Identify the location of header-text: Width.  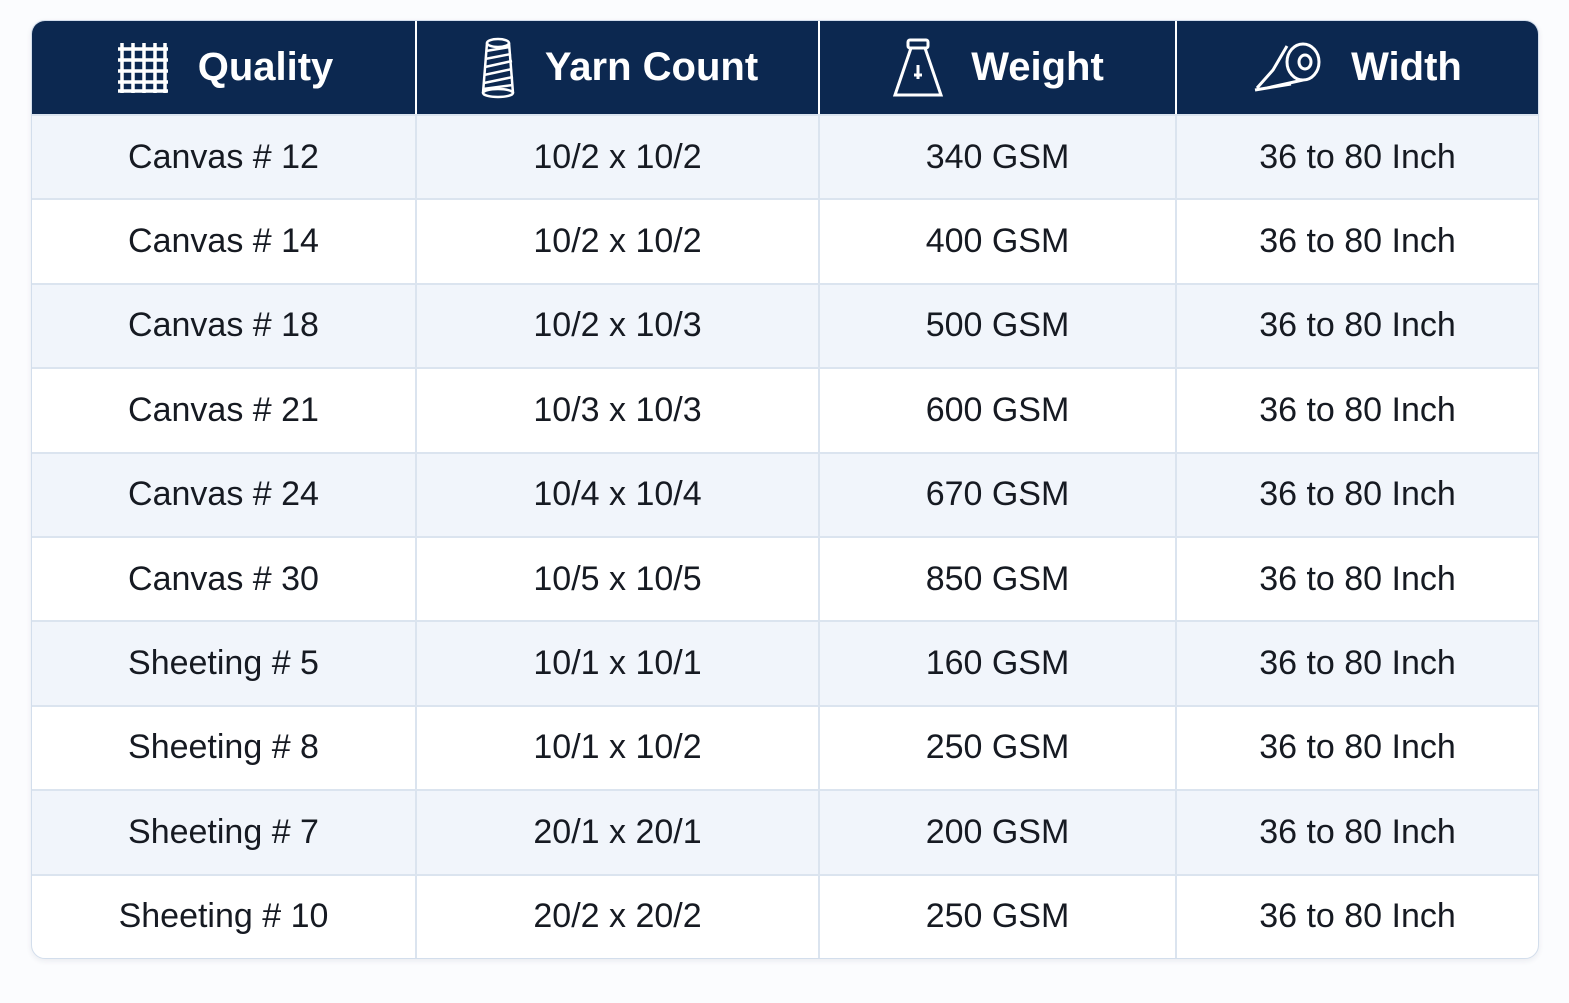
(1406, 67).